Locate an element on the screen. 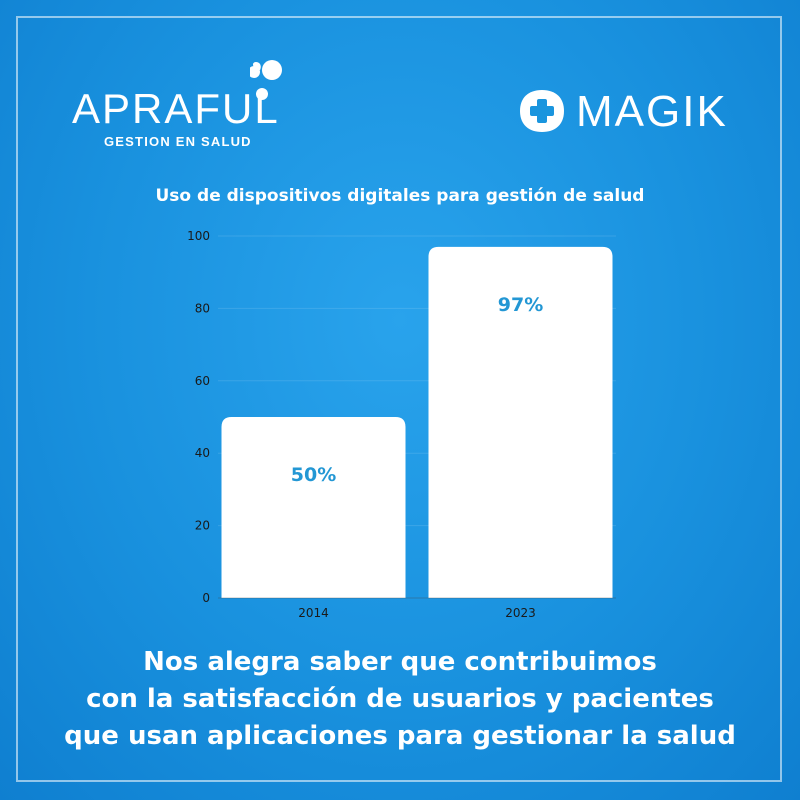  data-label: 97% is located at coordinates (520, 305).